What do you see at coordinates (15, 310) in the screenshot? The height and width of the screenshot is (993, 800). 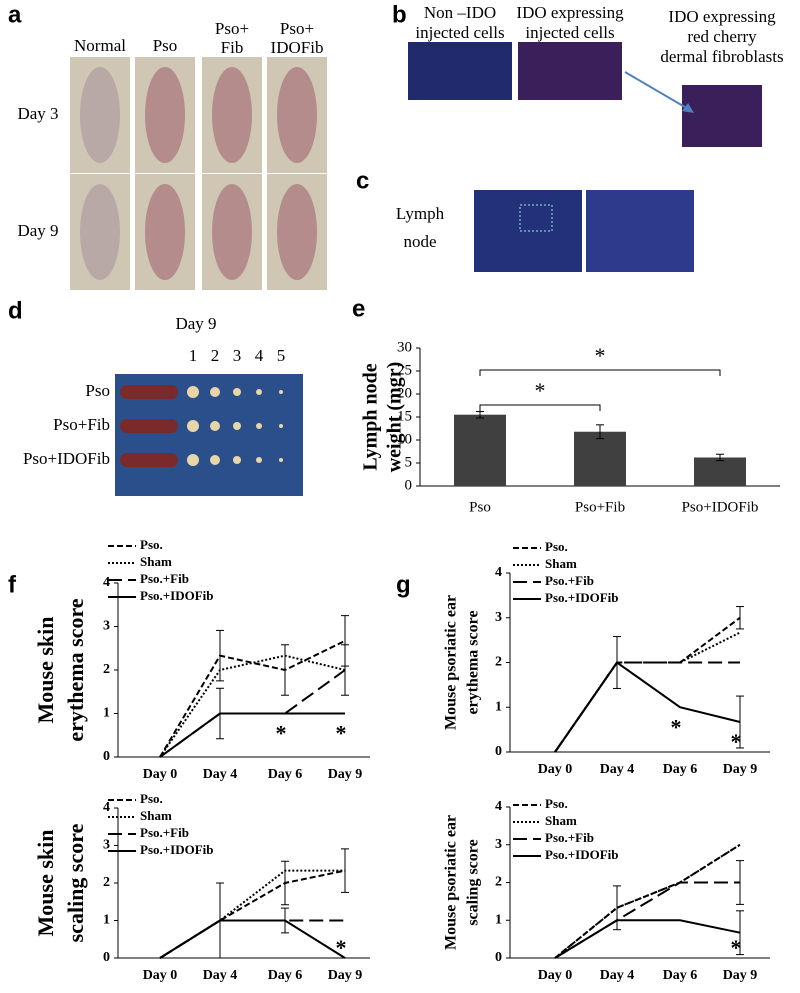 I see `panel-letter: d` at bounding box center [15, 310].